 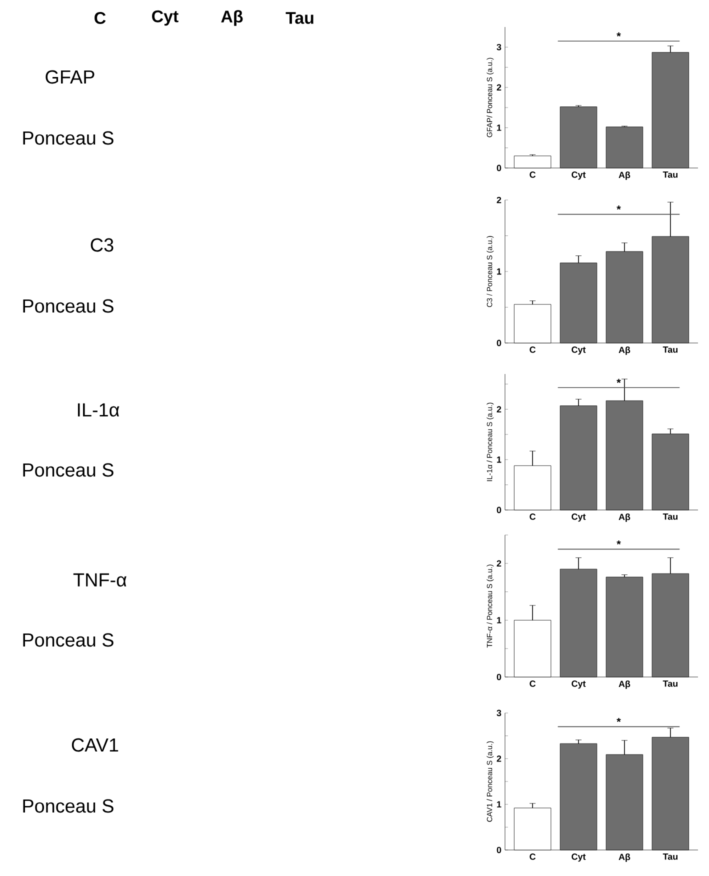 I want to click on text: C3, so click(x=102, y=245).